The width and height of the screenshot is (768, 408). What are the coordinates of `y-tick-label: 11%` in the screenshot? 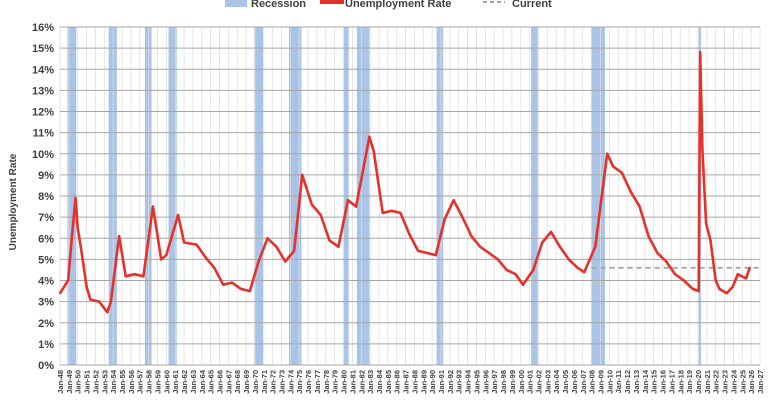 It's located at (44, 134).